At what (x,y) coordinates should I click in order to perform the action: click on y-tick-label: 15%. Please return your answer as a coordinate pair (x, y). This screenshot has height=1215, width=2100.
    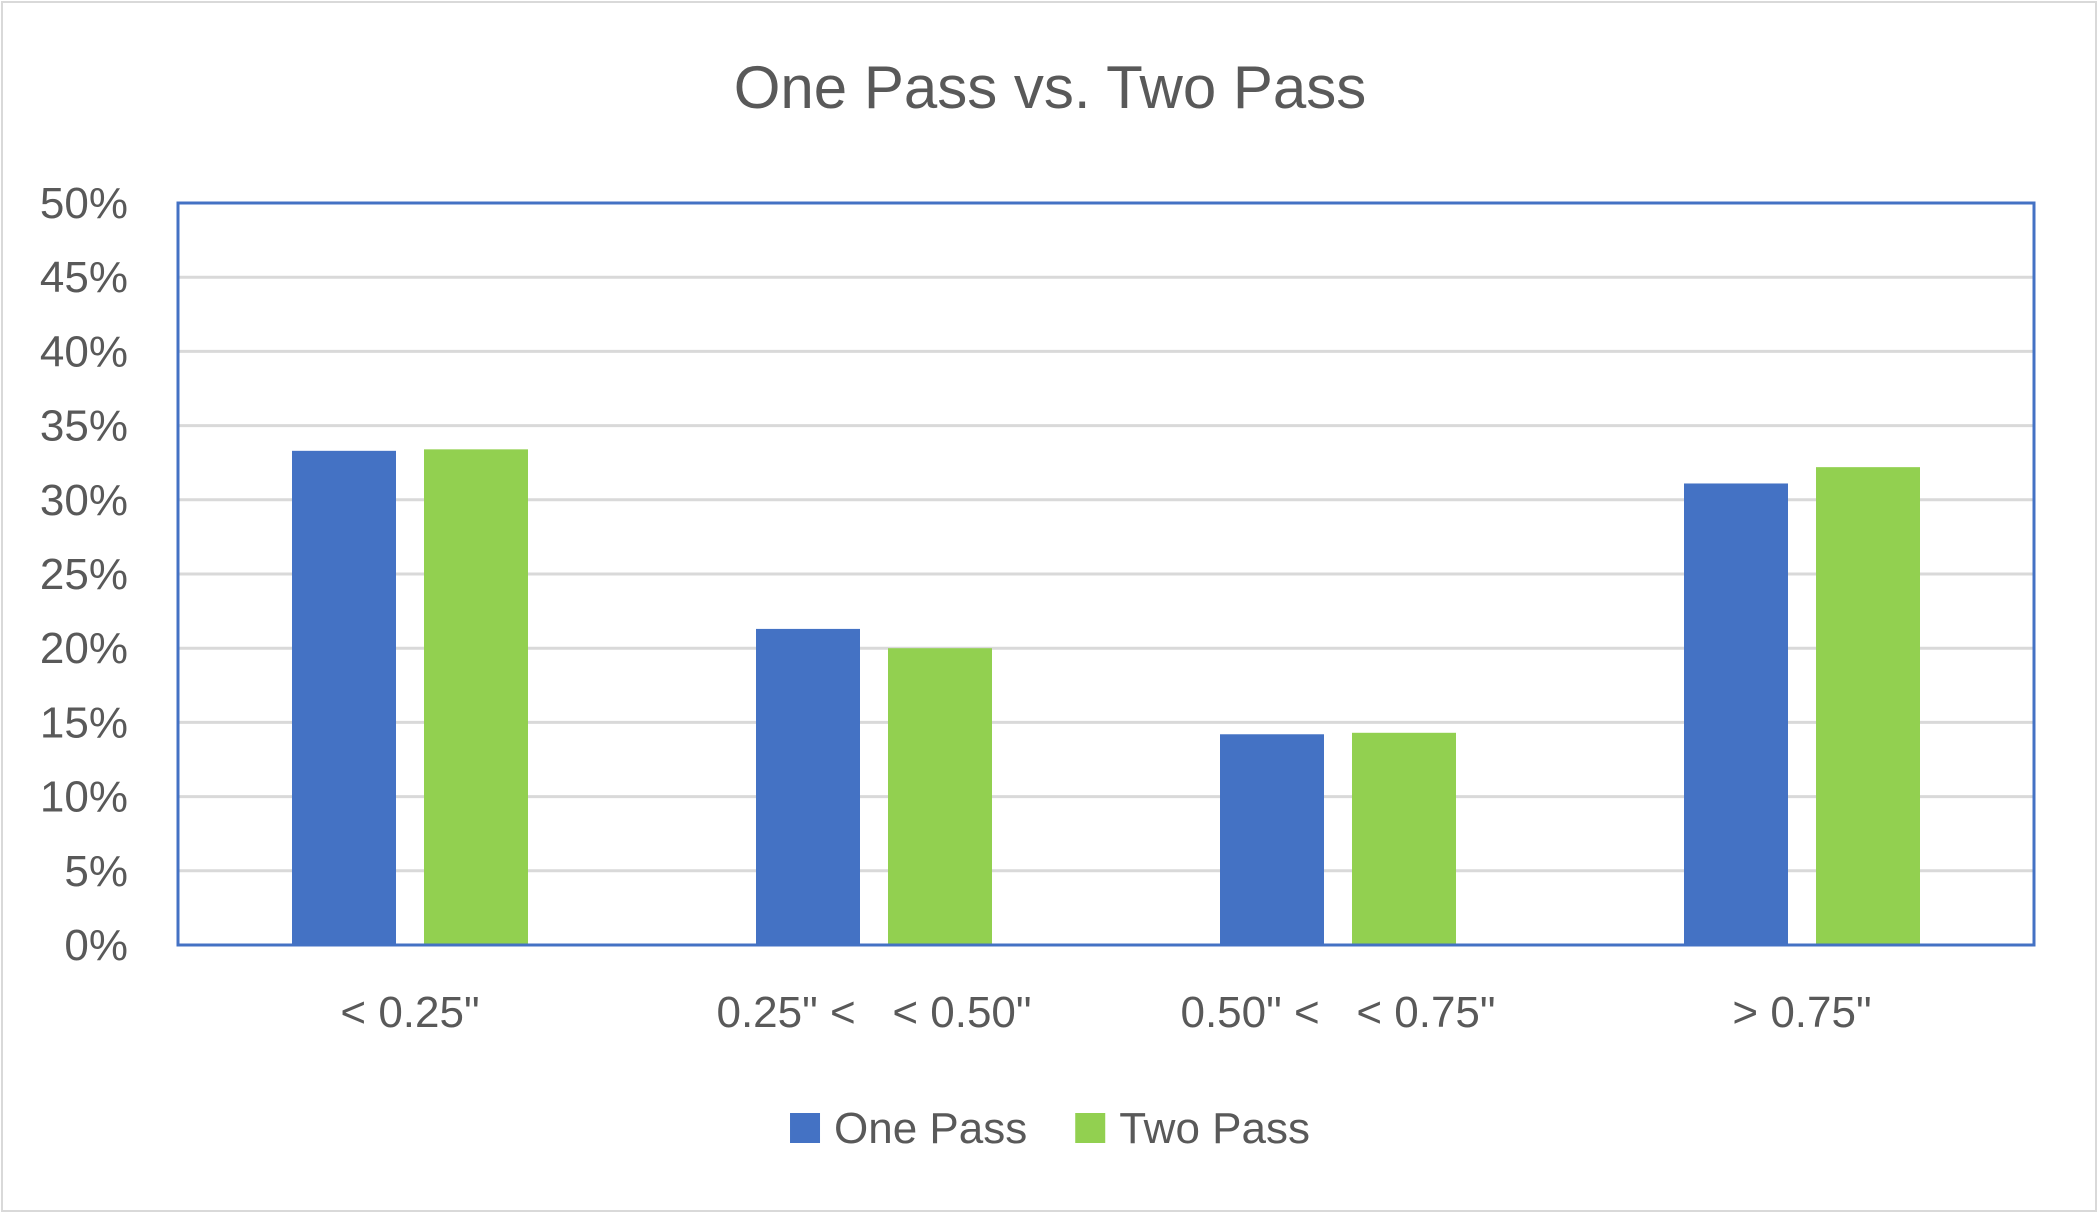
    Looking at the image, I should click on (84, 722).